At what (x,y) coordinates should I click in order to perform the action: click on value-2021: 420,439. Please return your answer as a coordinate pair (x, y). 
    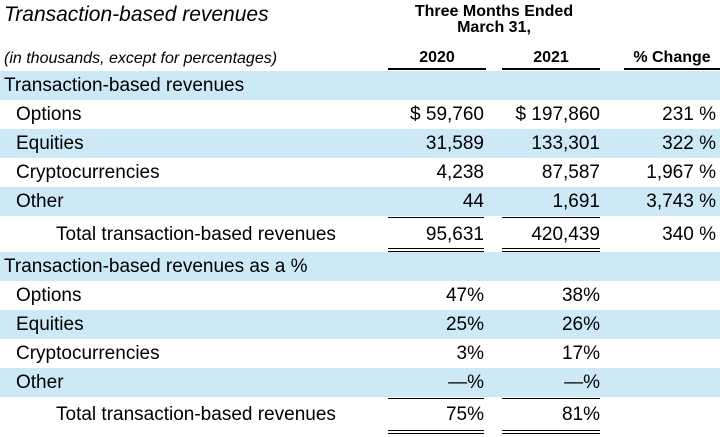
    Looking at the image, I should click on (565, 234).